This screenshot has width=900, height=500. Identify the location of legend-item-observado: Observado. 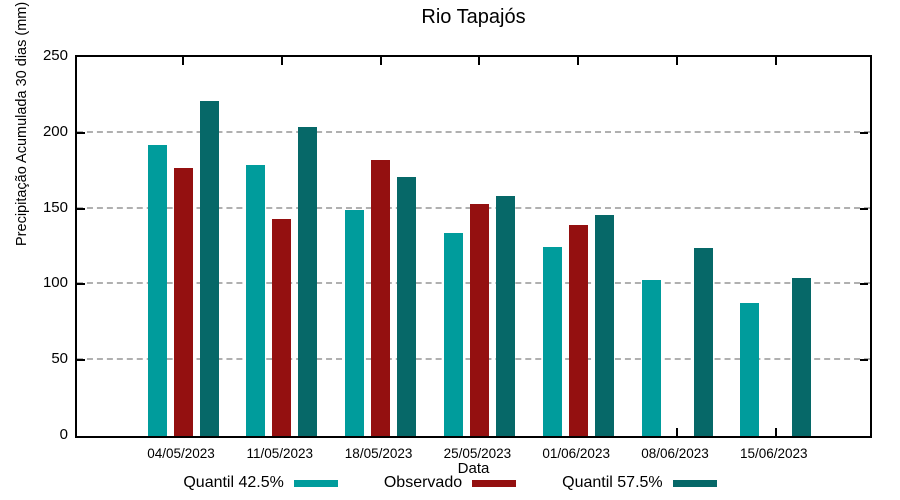
(450, 483).